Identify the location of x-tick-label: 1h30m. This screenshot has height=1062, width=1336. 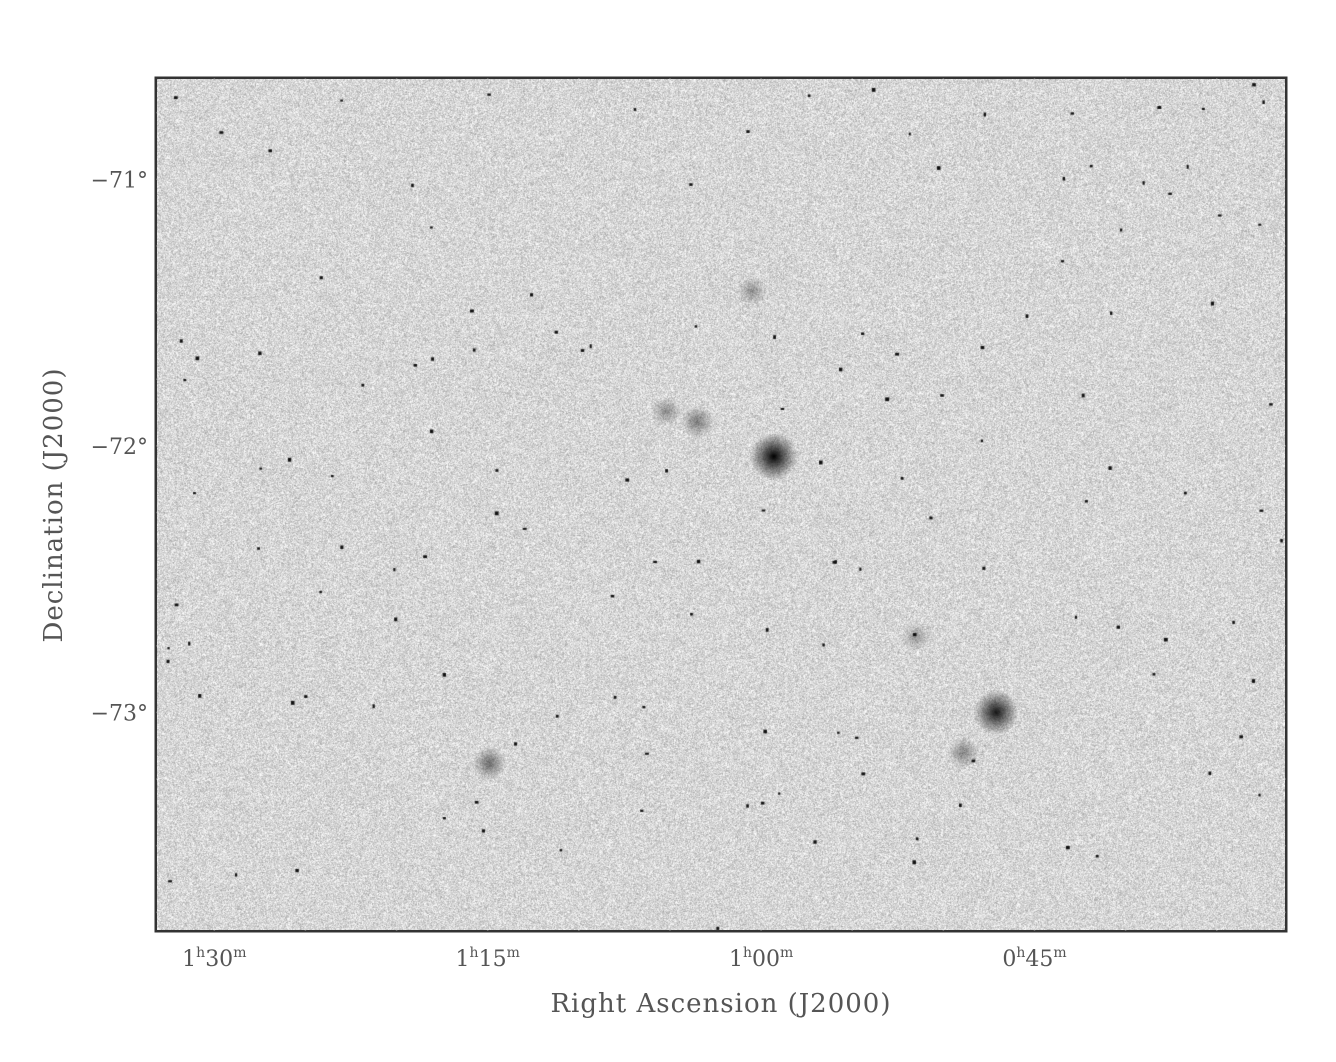
(214, 958).